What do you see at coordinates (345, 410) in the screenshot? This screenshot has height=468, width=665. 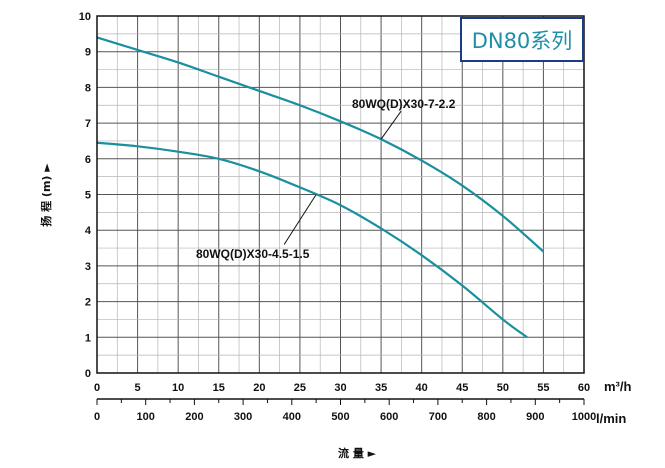 I see `secondary-x-axis: 0 100 200 300 400 500 600 700 800 900 1000` at bounding box center [345, 410].